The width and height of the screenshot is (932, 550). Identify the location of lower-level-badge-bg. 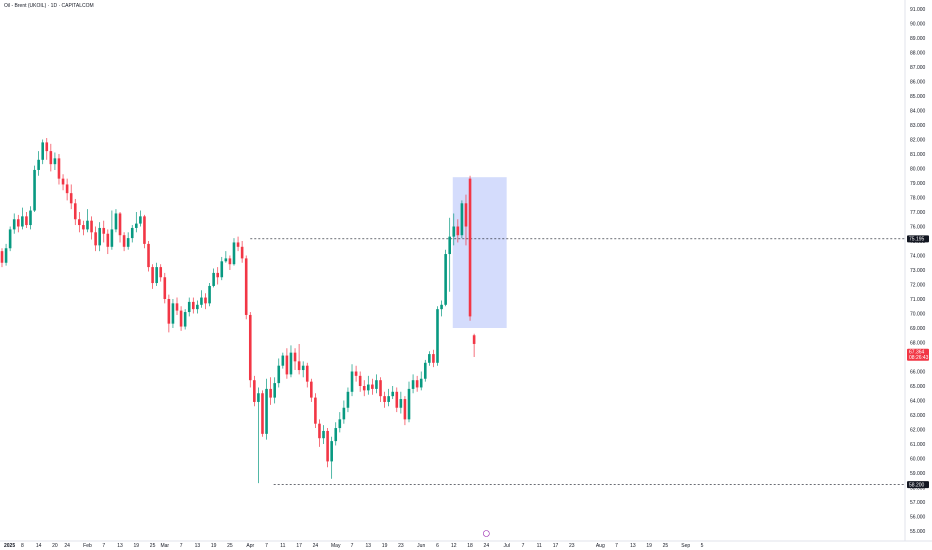
(918, 485).